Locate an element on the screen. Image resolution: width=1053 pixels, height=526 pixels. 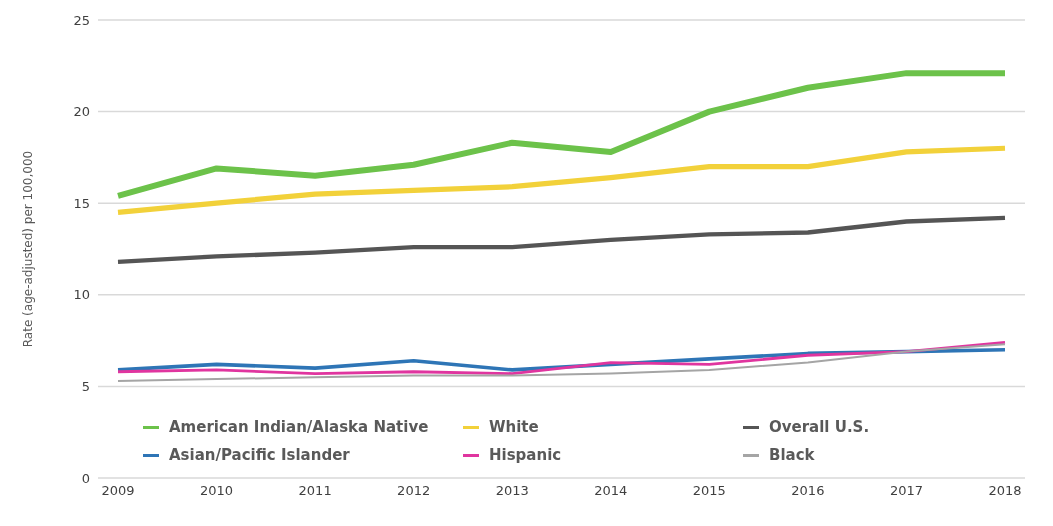
x-tick-label: 2017 is located at coordinates (906, 491).